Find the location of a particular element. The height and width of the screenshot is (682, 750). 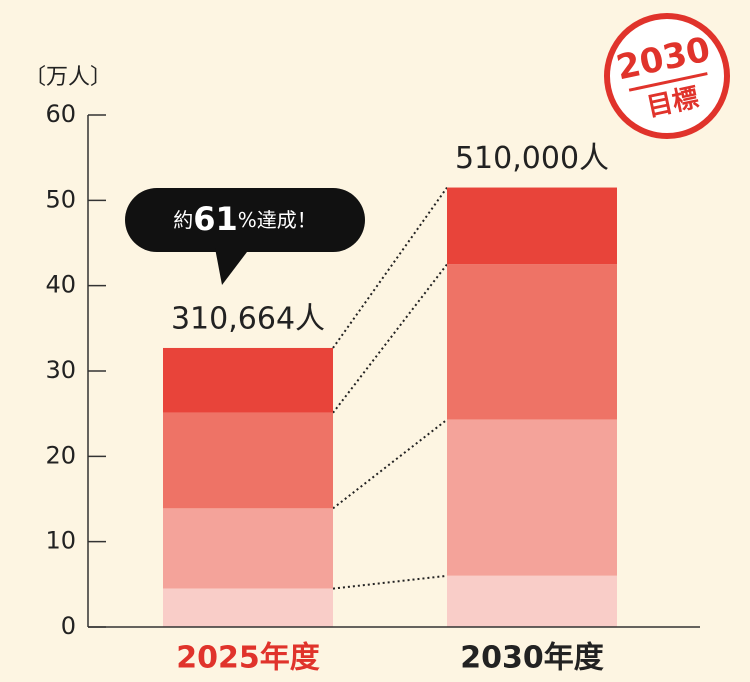

y-tick-label: 30 is located at coordinates (60, 370).